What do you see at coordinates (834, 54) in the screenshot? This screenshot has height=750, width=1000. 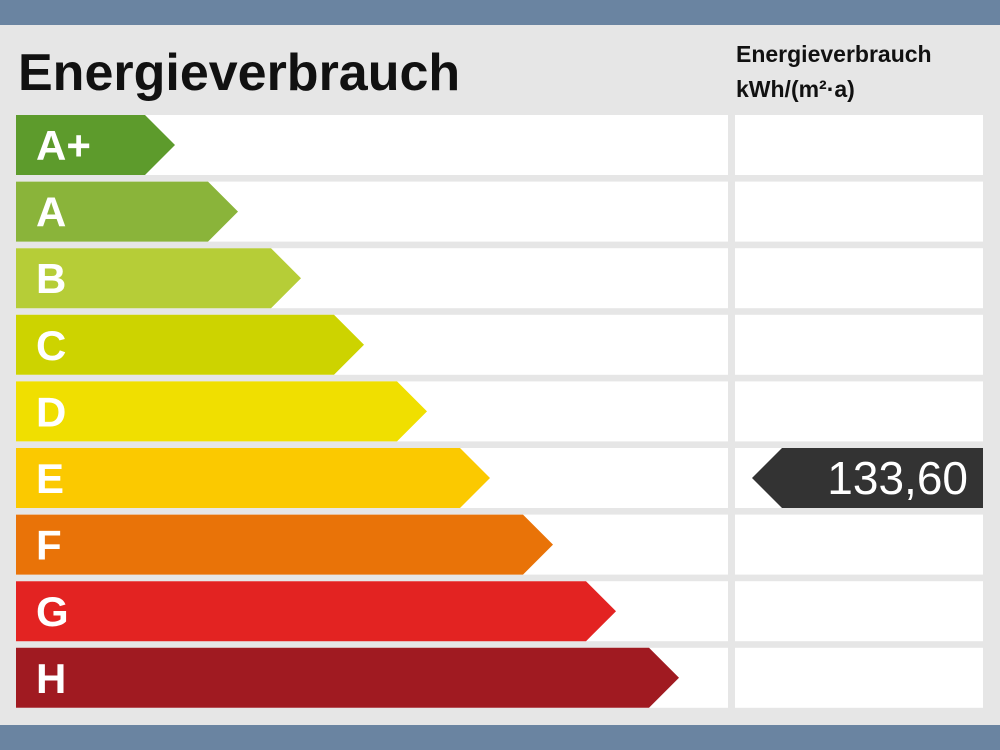 I see `unit-header: Energieverbrauch` at bounding box center [834, 54].